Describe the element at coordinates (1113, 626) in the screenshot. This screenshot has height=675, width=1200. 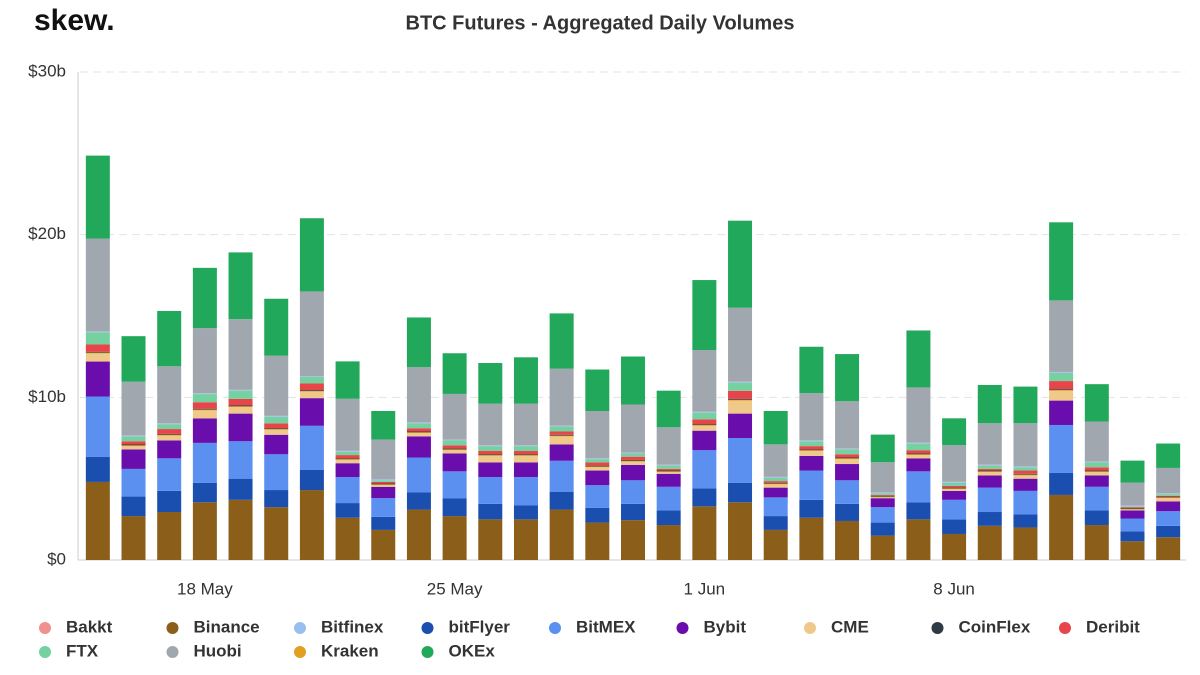
I see `legend-label: Deribit` at that location.